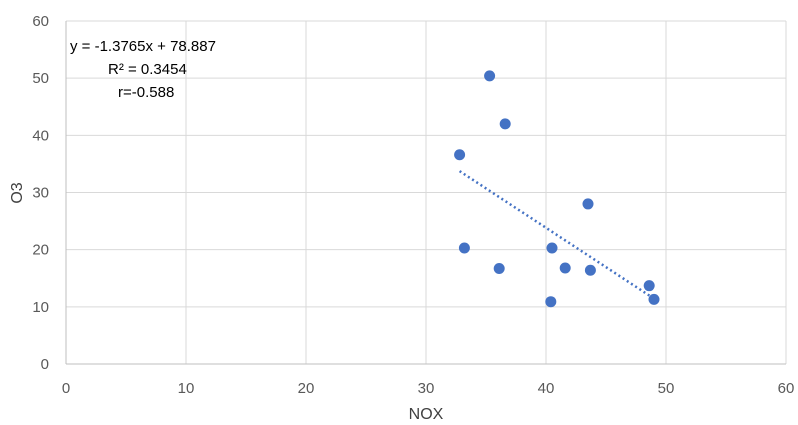 The image size is (798, 425). I want to click on x-tick-label: 20, so click(306, 388).